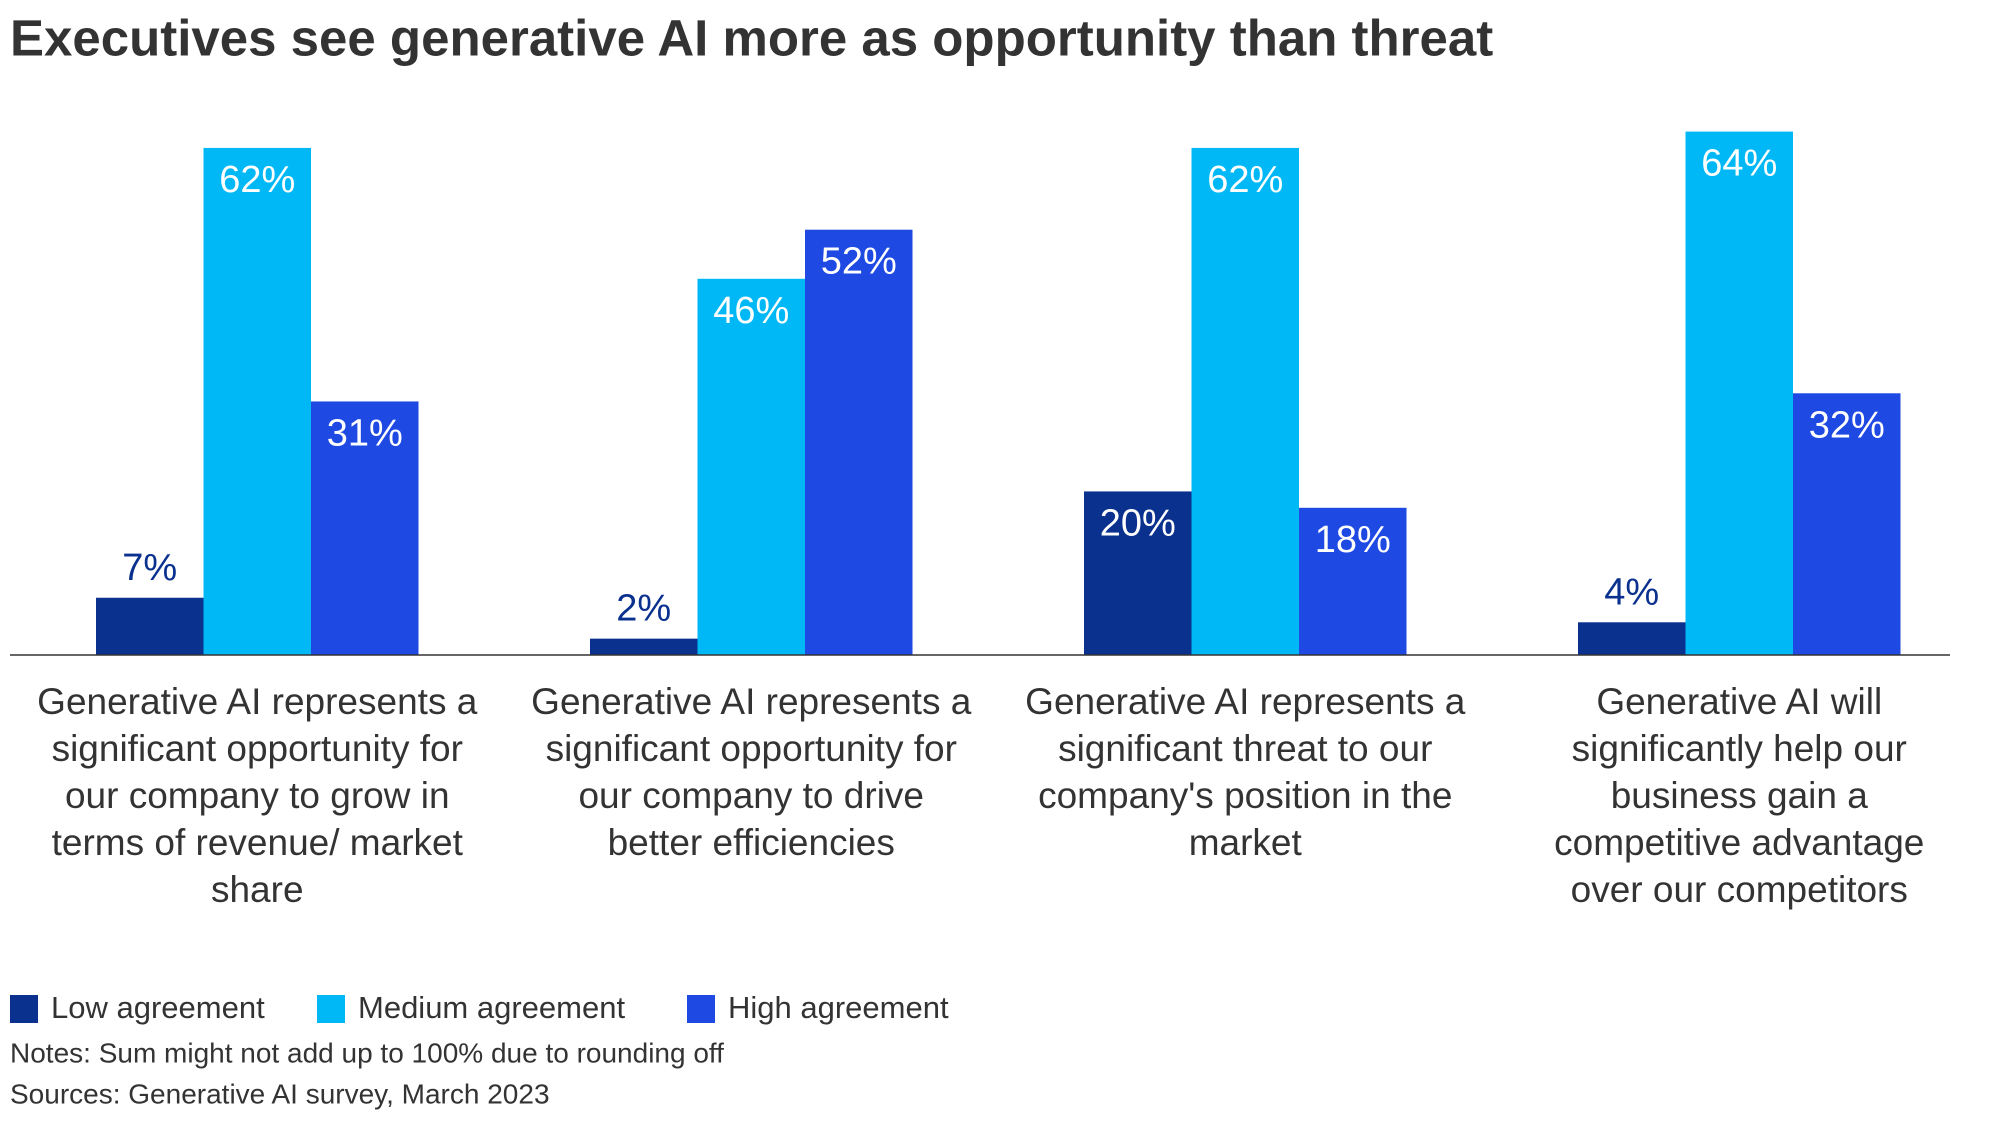  What do you see at coordinates (859, 262) in the screenshot?
I see `data-label: 52%` at bounding box center [859, 262].